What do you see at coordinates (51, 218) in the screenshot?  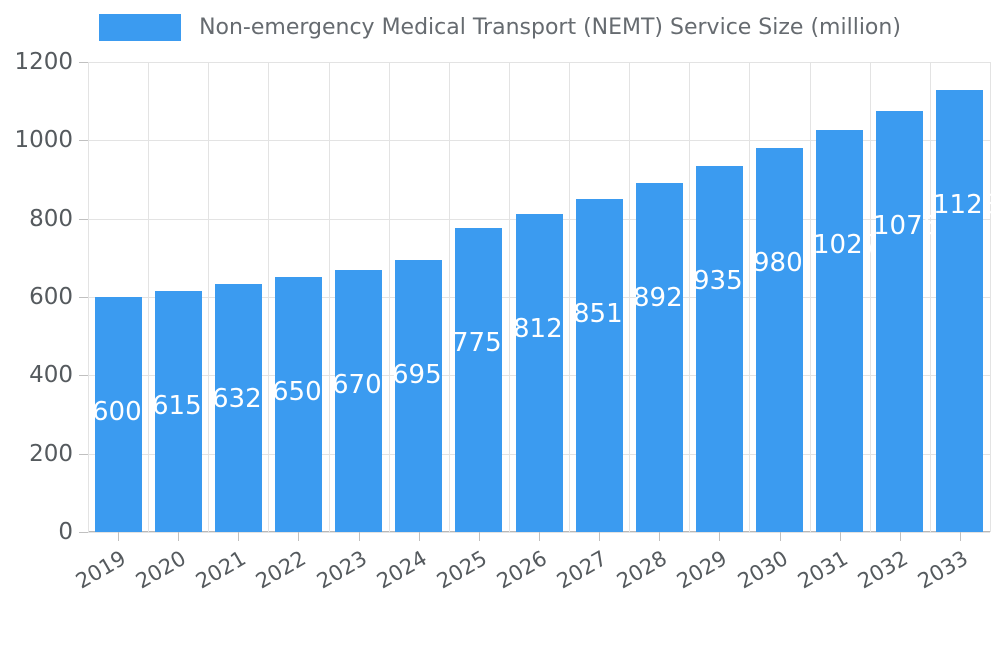 I see `y-tick-label: 800` at bounding box center [51, 218].